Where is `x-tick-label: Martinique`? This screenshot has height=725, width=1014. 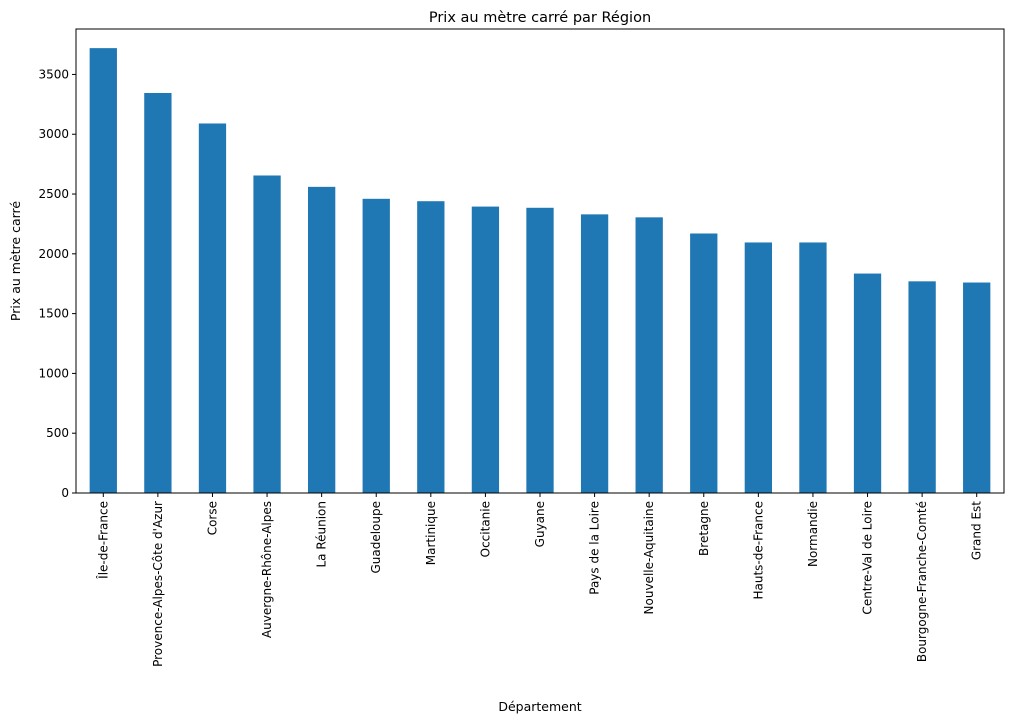
x-tick-label: Martinique is located at coordinates (431, 533).